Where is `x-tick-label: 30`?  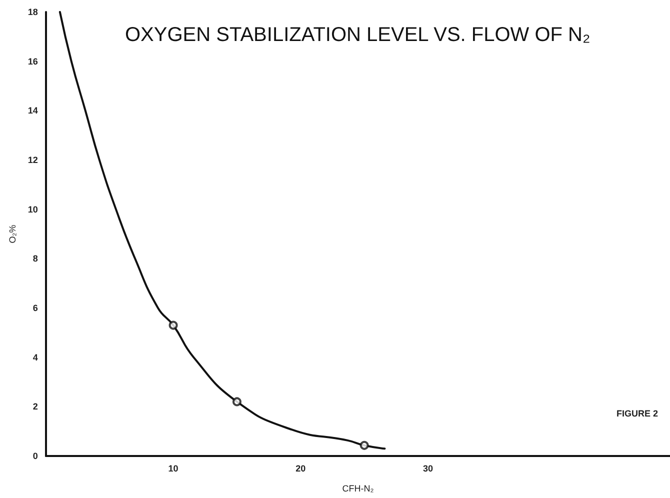 x-tick-label: 30 is located at coordinates (428, 469).